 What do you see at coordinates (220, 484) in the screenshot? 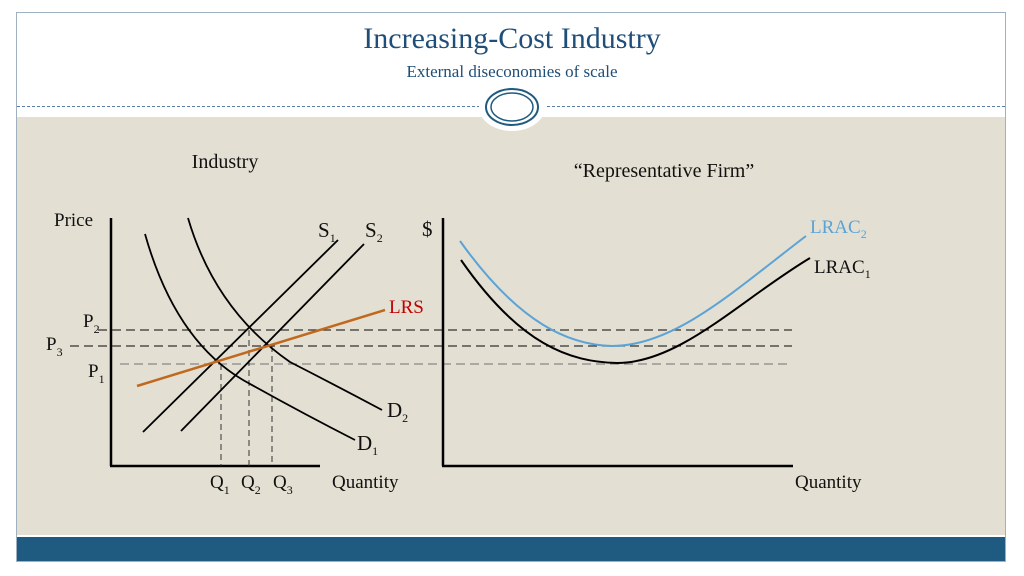
I see `quantity-label-q1: Q1` at bounding box center [220, 484].